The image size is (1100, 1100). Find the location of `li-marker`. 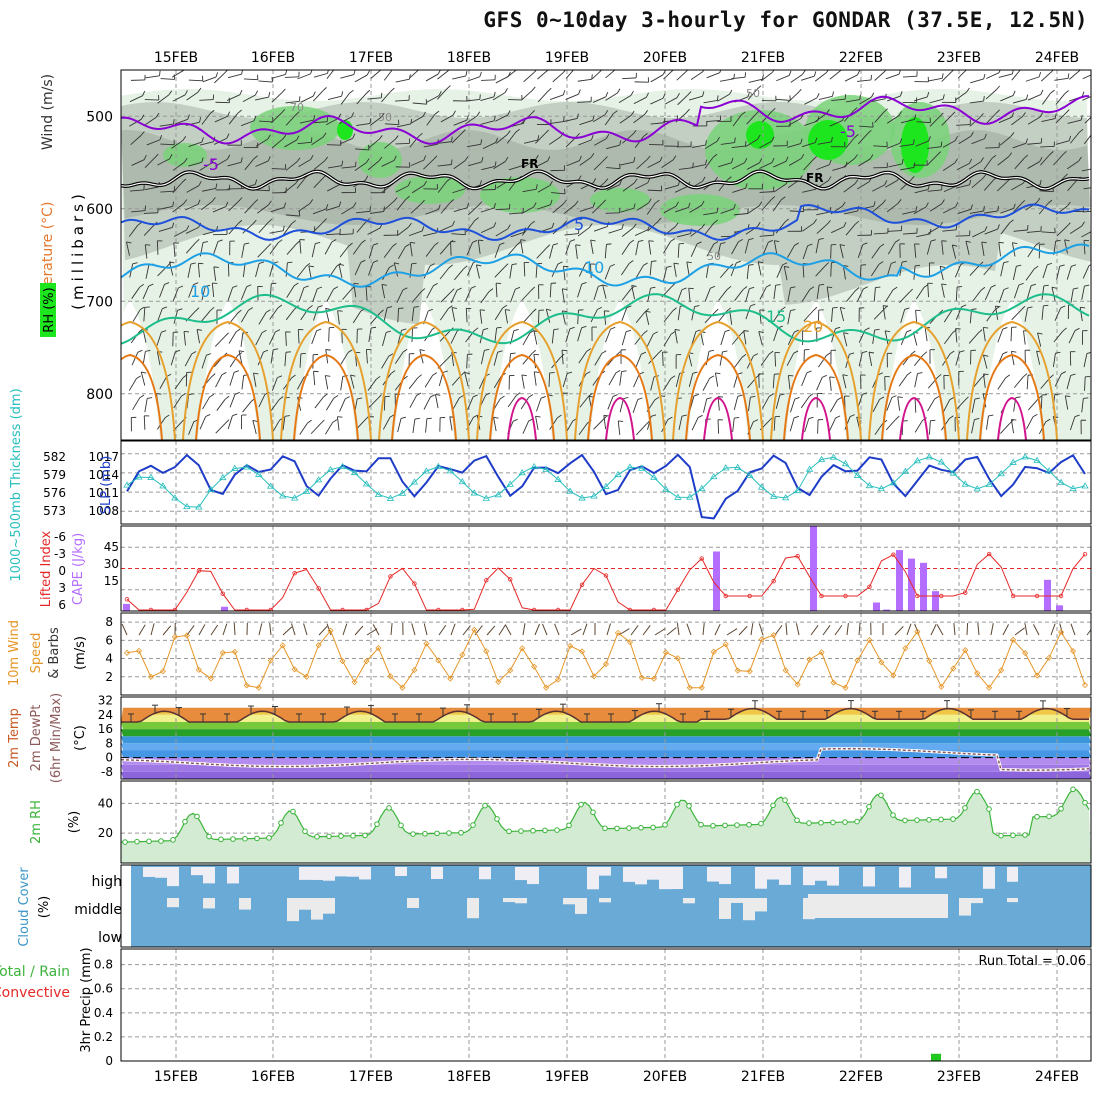

li-marker is located at coordinates (486, 580).